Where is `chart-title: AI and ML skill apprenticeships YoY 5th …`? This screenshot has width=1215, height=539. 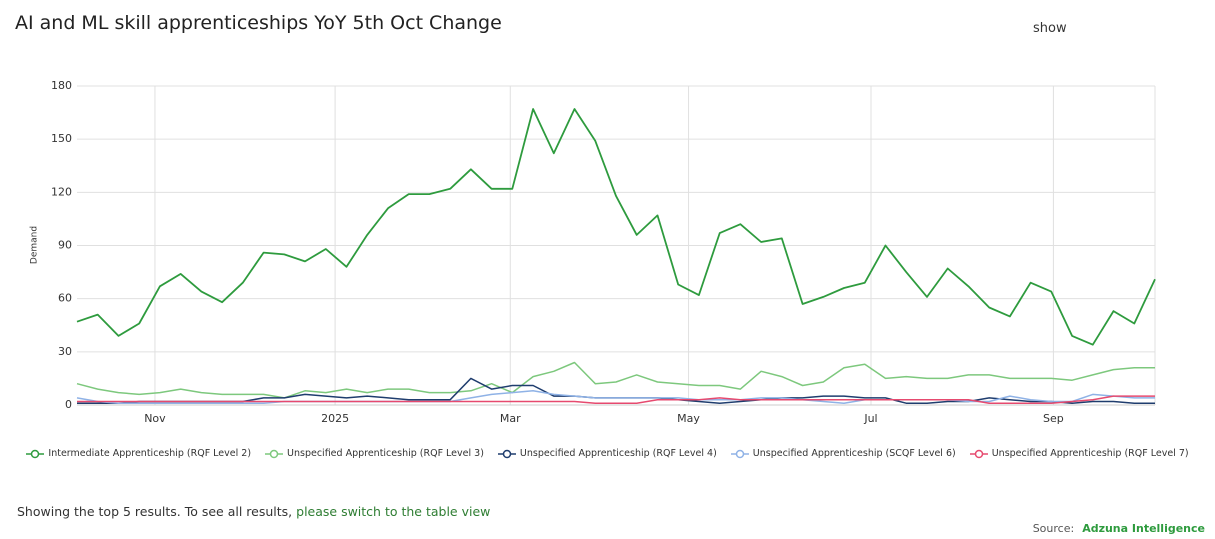 chart-title: AI and ML skill apprenticeships YoY 5th … is located at coordinates (258, 23).